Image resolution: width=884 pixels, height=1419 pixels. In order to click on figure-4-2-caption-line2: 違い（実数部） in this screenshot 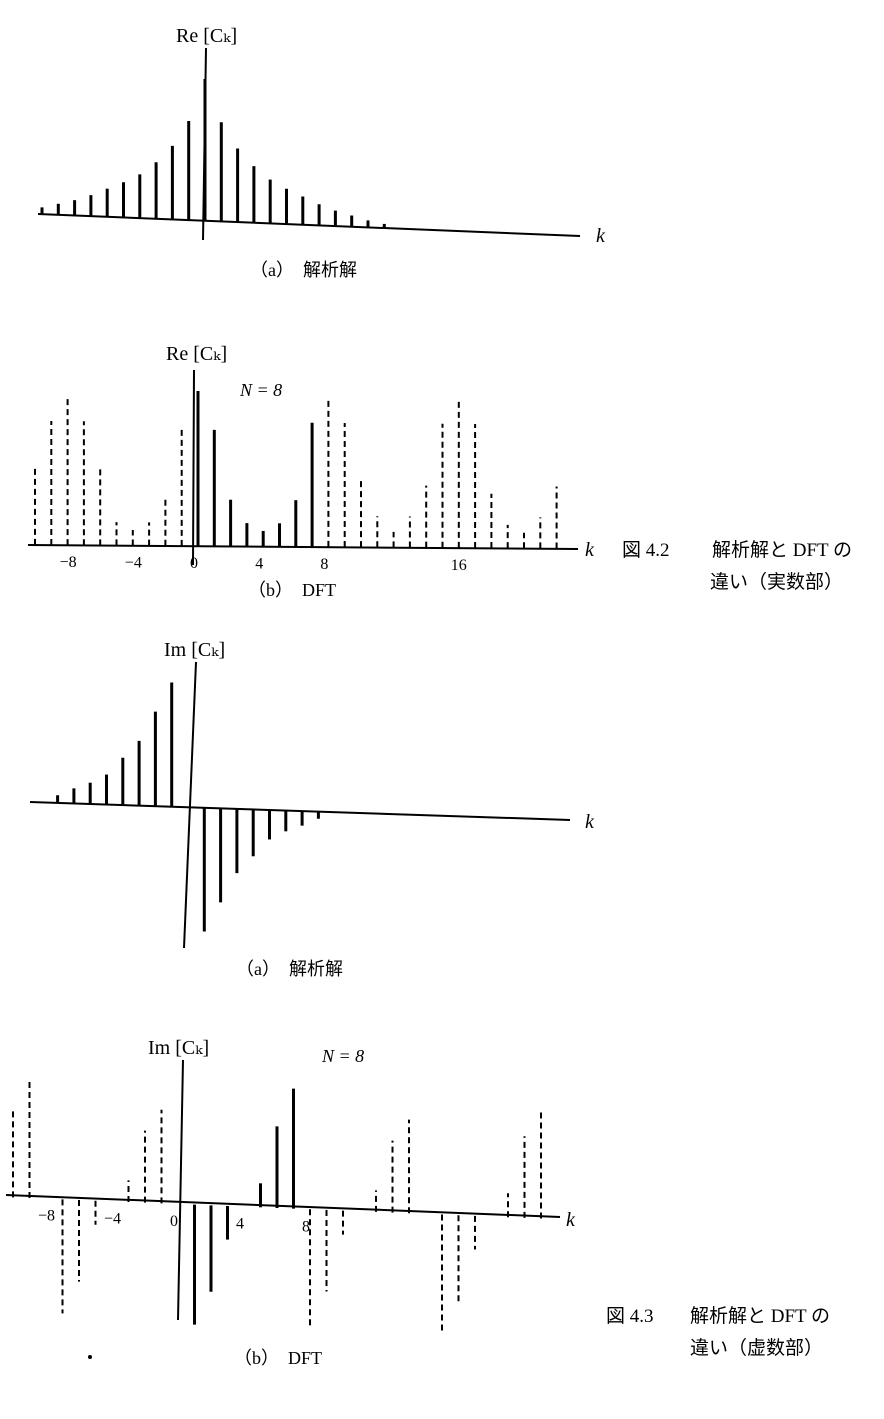, I will do `click(776, 582)`.